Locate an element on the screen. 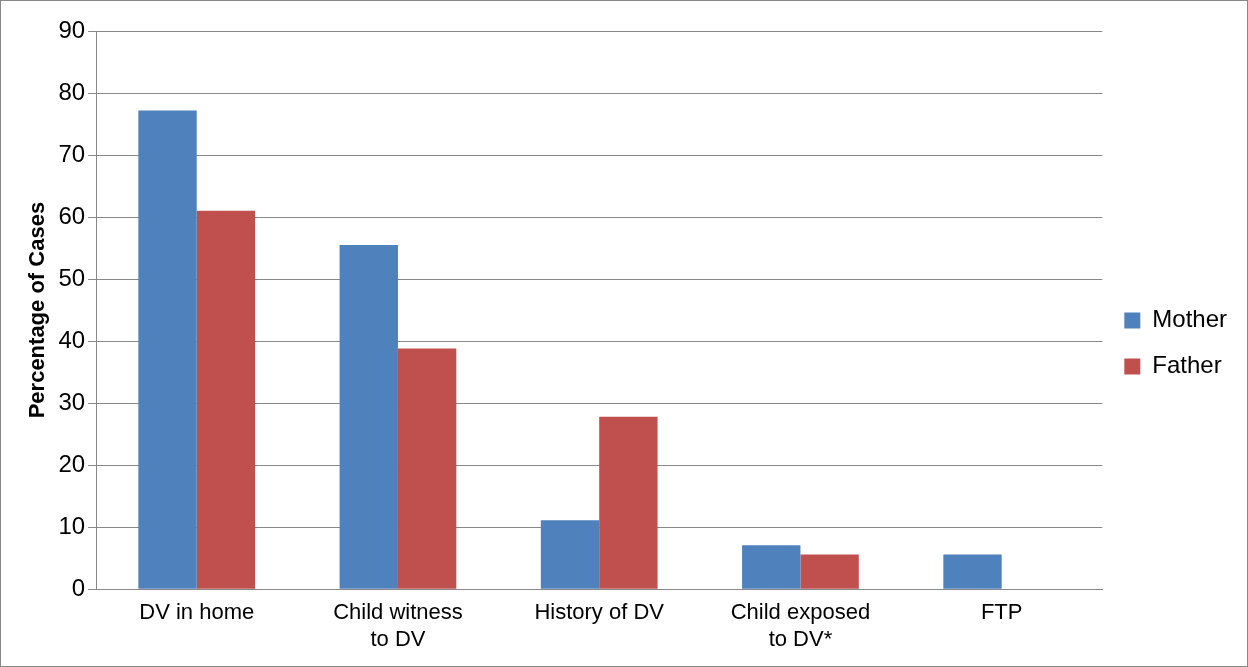  x-tick-label: Child exposed to DV* is located at coordinates (800, 625).